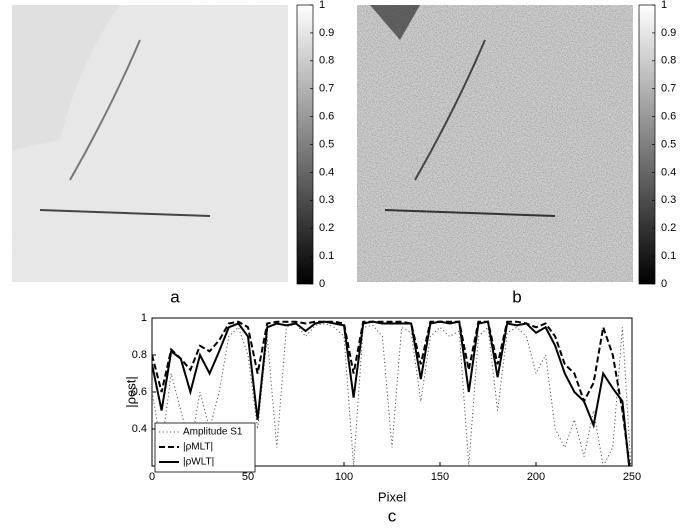 The image size is (697, 529). Describe the element at coordinates (198, 462) in the screenshot. I see `legend-label: |ρWLT|` at that location.